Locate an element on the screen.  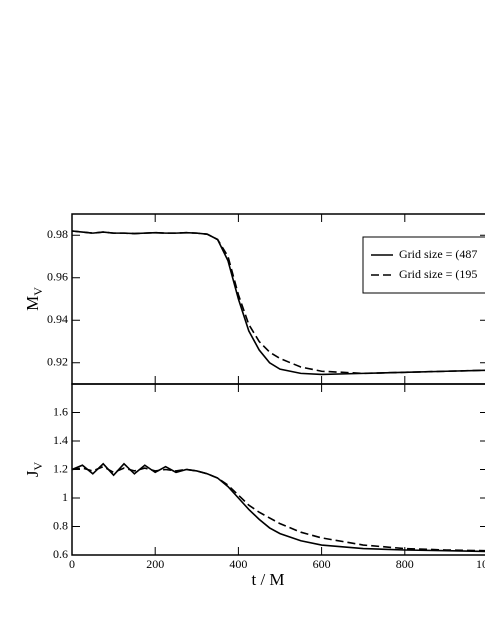
x-tick-label: 800 is located at coordinates (405, 564).